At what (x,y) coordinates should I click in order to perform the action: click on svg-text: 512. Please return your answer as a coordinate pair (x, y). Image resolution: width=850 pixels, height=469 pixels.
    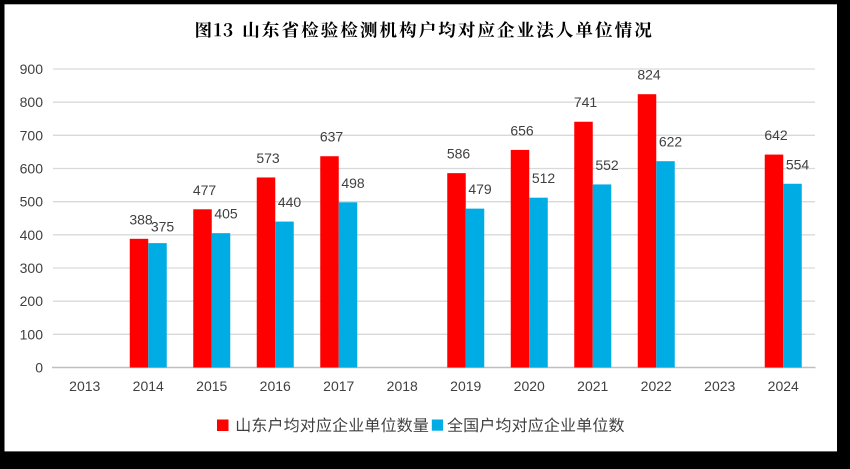
    Looking at the image, I should click on (544, 178).